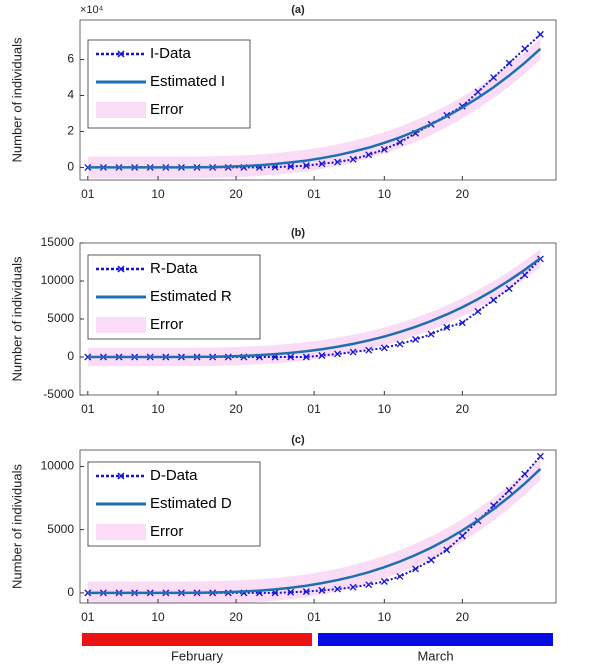 This screenshot has height=671, width=593. What do you see at coordinates (70, 95) in the screenshot?
I see `y-tick-label: 4` at bounding box center [70, 95].